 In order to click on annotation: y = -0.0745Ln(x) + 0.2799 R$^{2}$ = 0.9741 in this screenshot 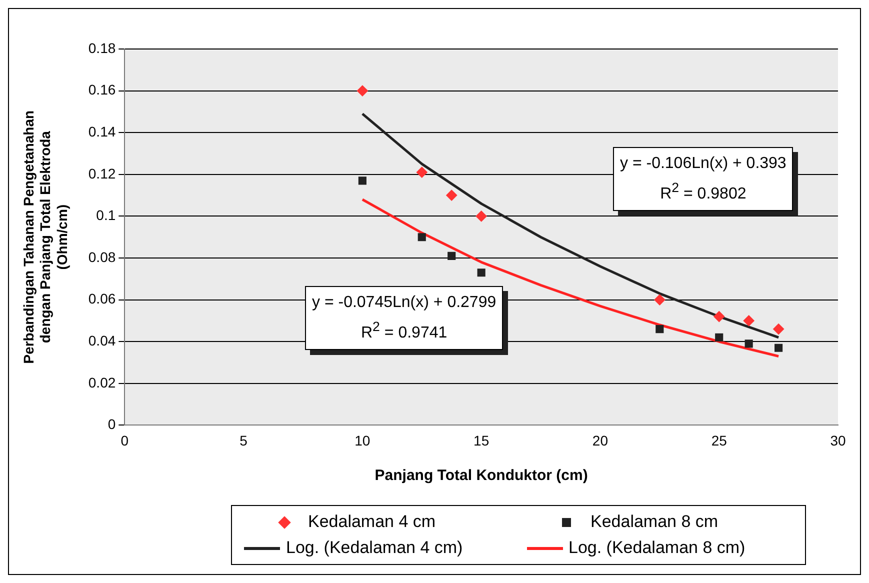, I will do `click(404, 318)`.